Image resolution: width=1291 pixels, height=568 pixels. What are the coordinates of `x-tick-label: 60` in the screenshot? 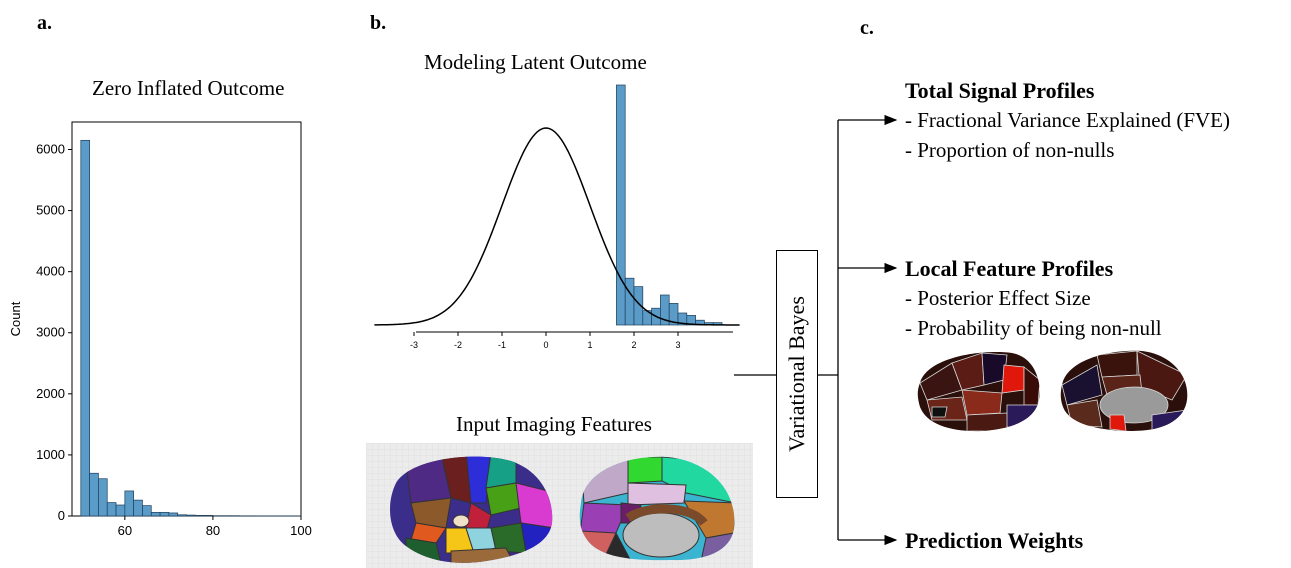 It's located at (125, 530).